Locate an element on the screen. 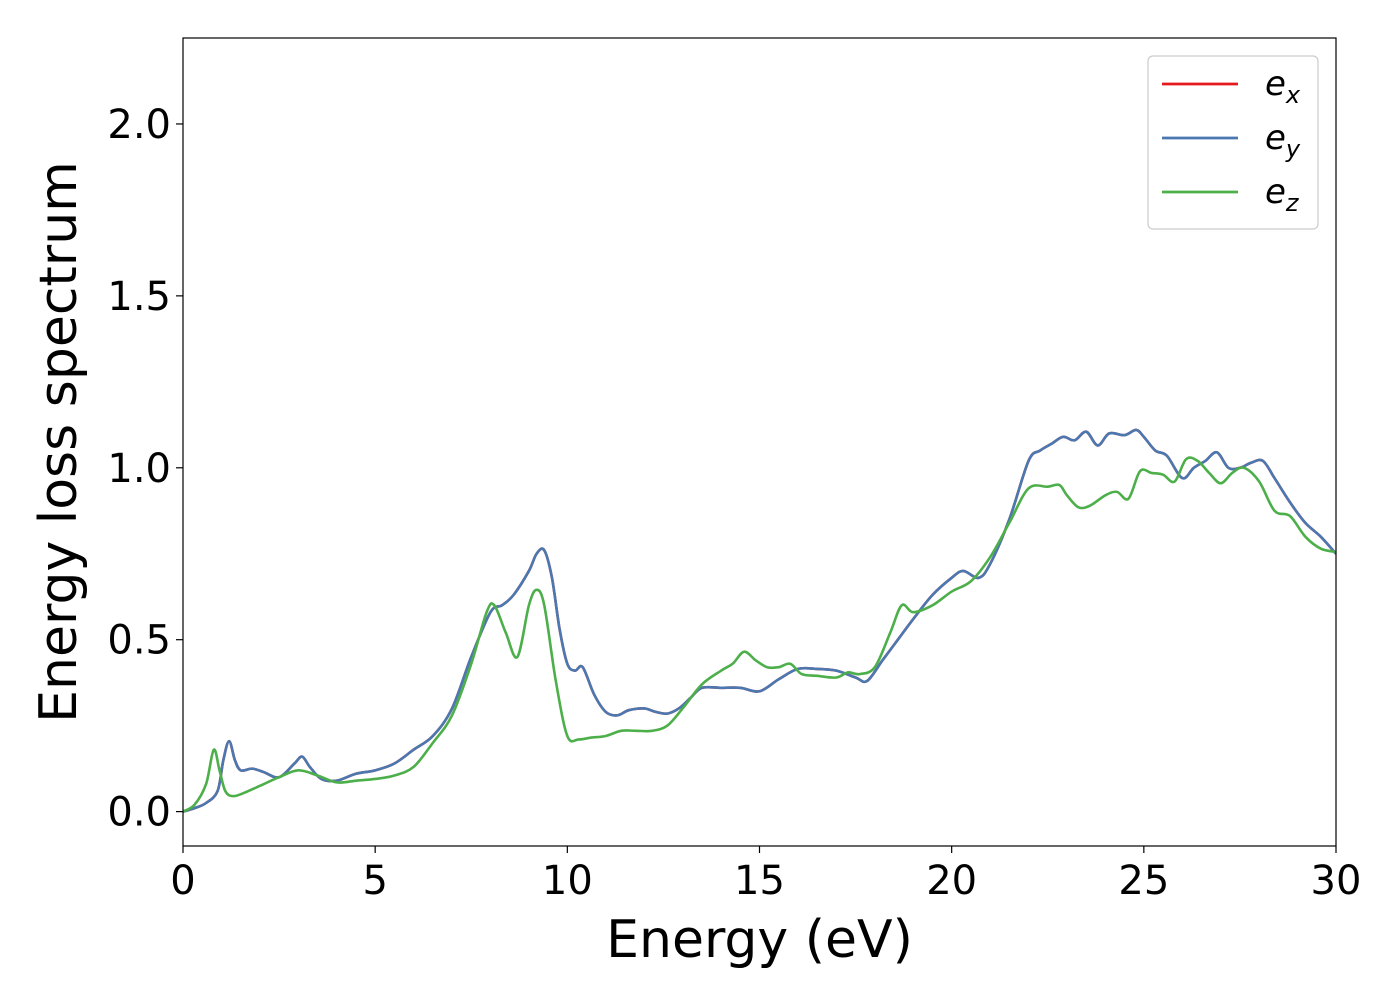 The image size is (1400, 1000). legend-label-e_z: ez is located at coordinates (1282, 194).